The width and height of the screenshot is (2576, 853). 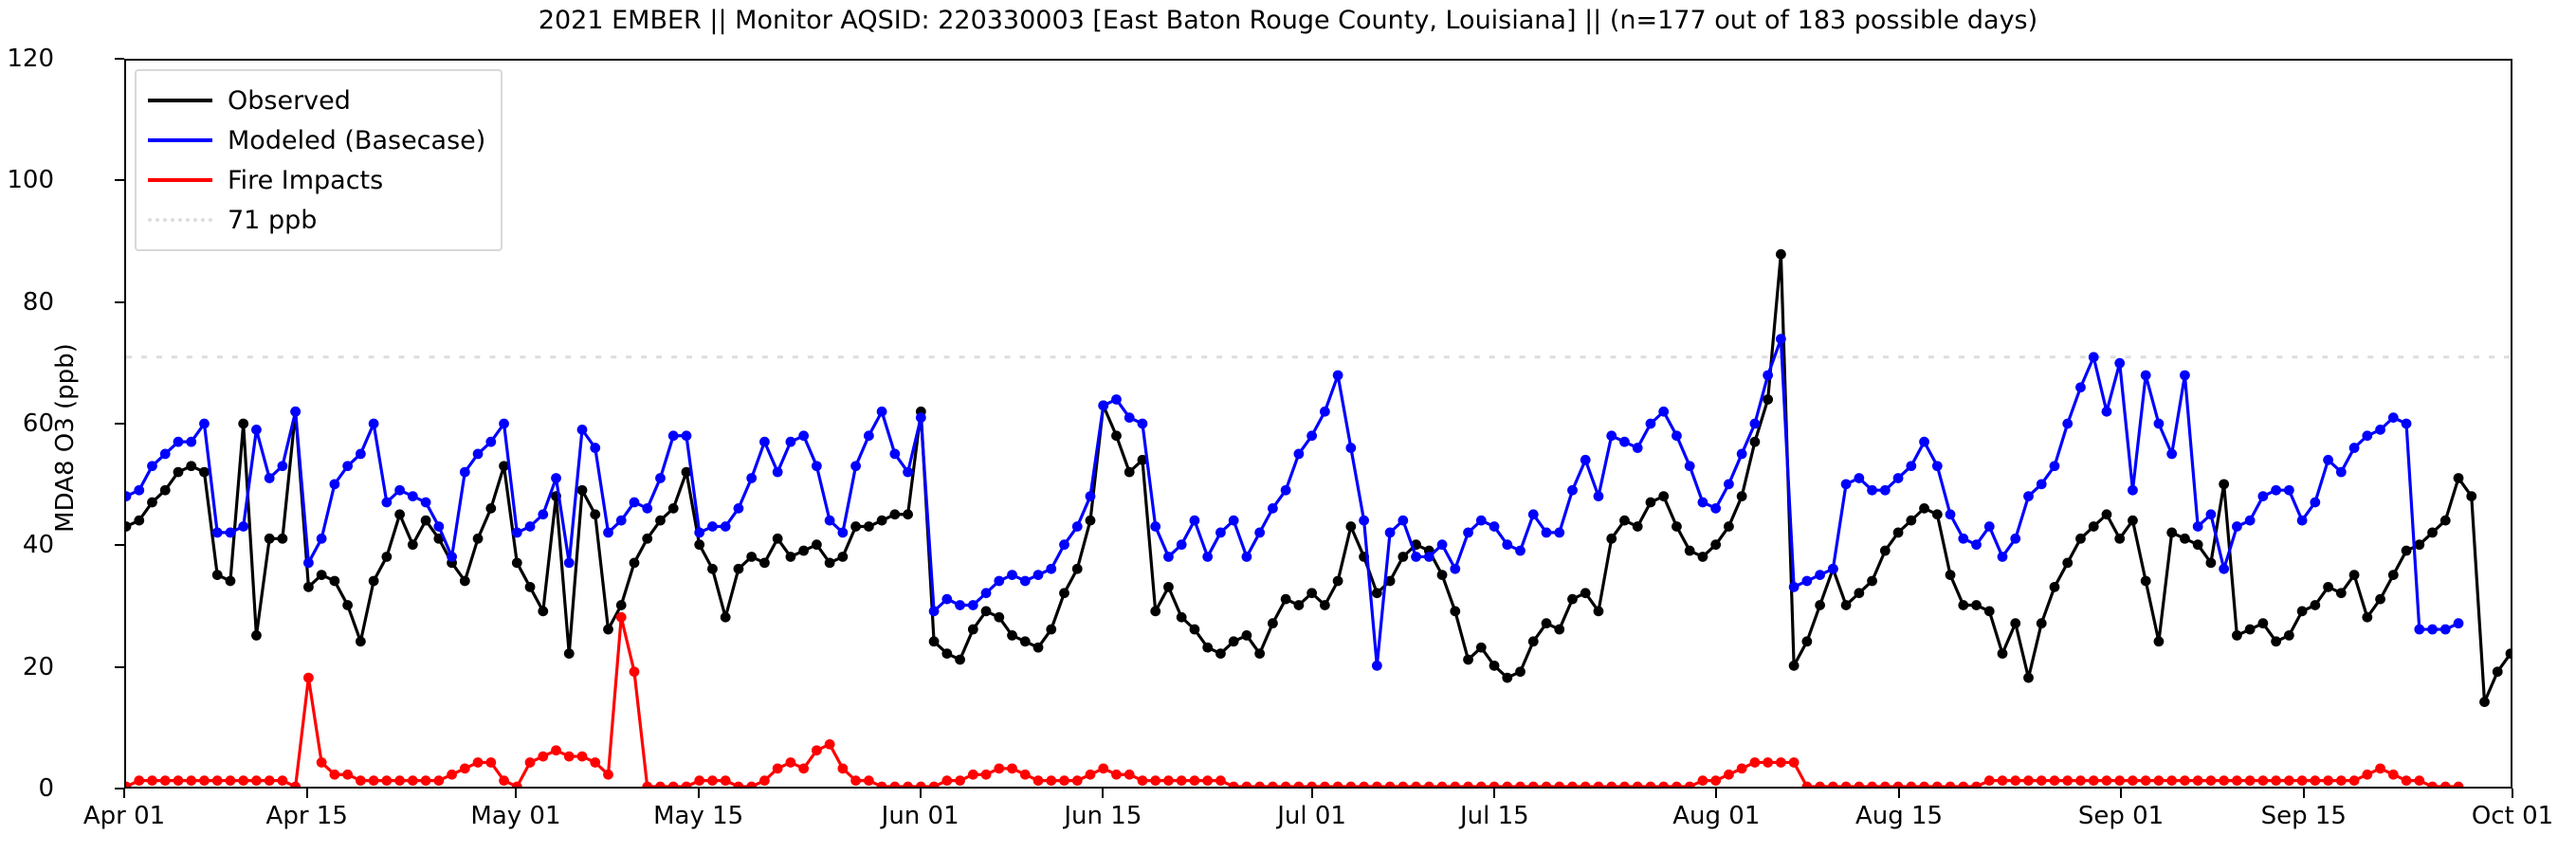 I want to click on y-tick-label: 0, so click(x=46, y=788).